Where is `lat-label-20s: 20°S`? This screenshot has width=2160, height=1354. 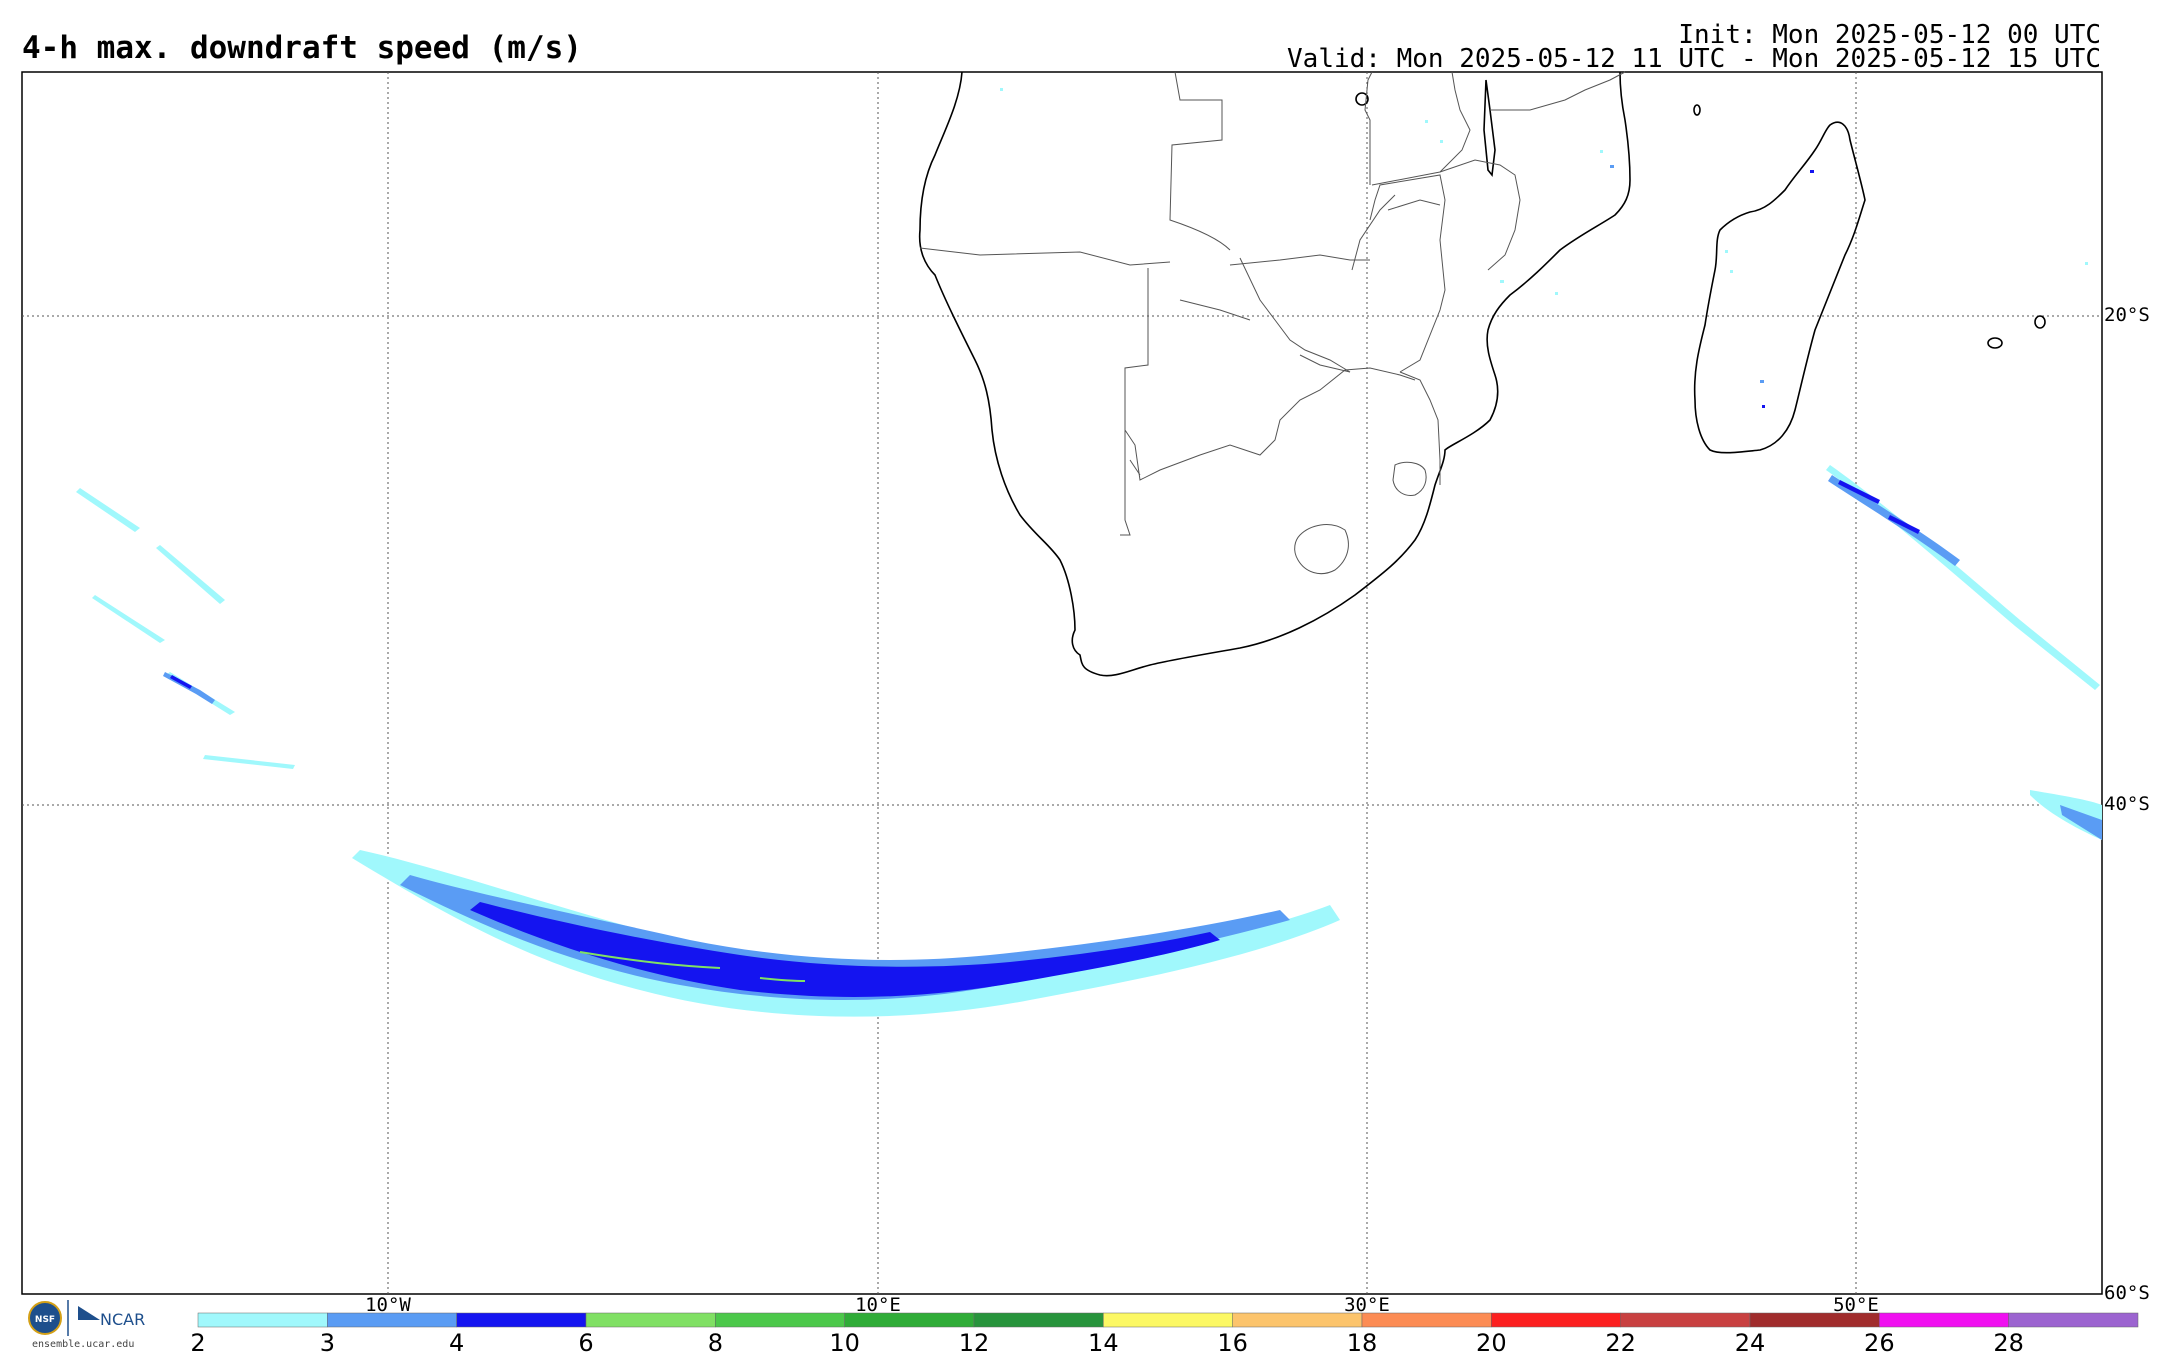
lat-label-20s: 20°S is located at coordinates (2127, 315).